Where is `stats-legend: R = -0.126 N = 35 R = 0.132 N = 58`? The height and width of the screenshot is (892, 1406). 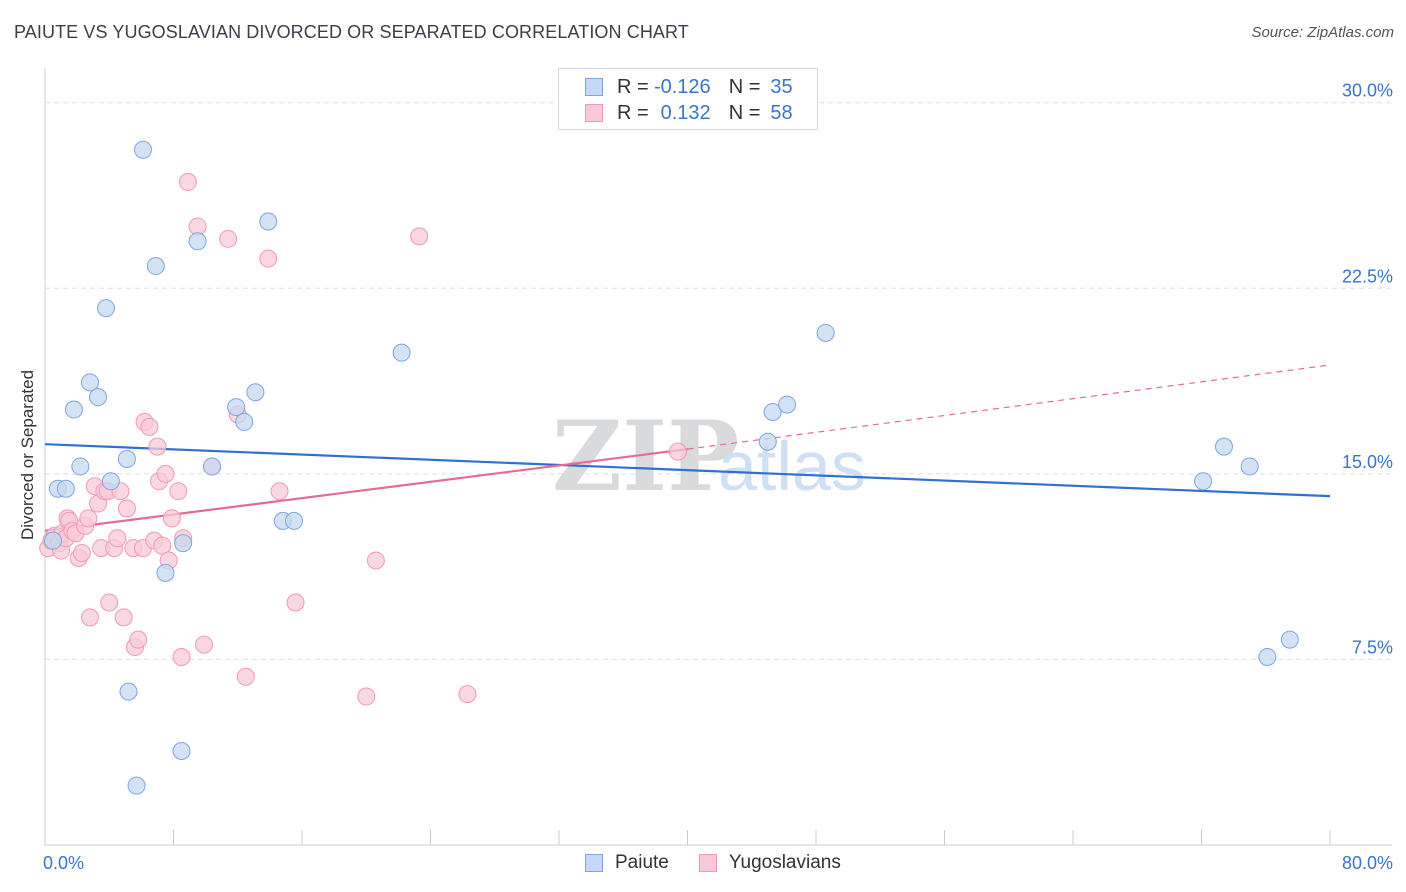
stats-legend: R = -0.126 N = 35 R = 0.132 N = 58 is located at coordinates (688, 99).